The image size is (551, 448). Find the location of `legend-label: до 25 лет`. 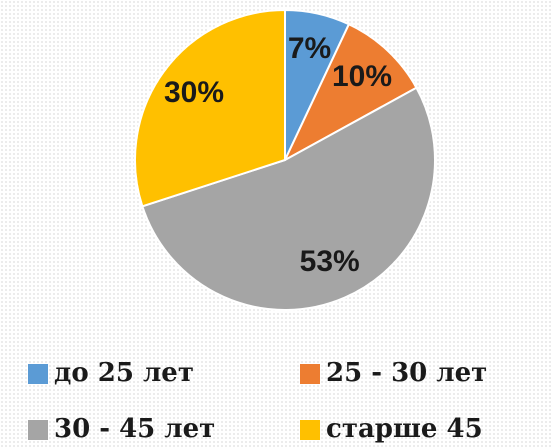

legend-label: до 25 лет is located at coordinates (124, 373).